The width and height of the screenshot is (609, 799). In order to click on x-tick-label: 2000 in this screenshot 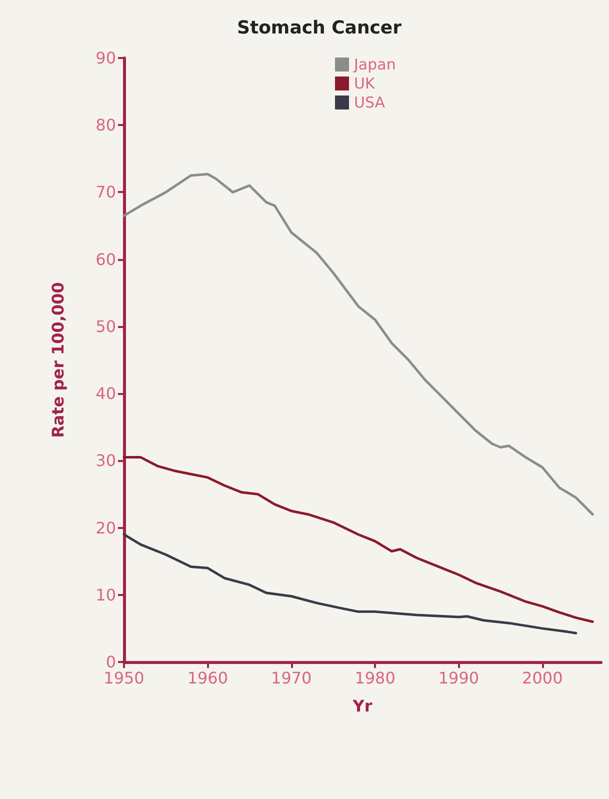, I will do `click(542, 678)`.